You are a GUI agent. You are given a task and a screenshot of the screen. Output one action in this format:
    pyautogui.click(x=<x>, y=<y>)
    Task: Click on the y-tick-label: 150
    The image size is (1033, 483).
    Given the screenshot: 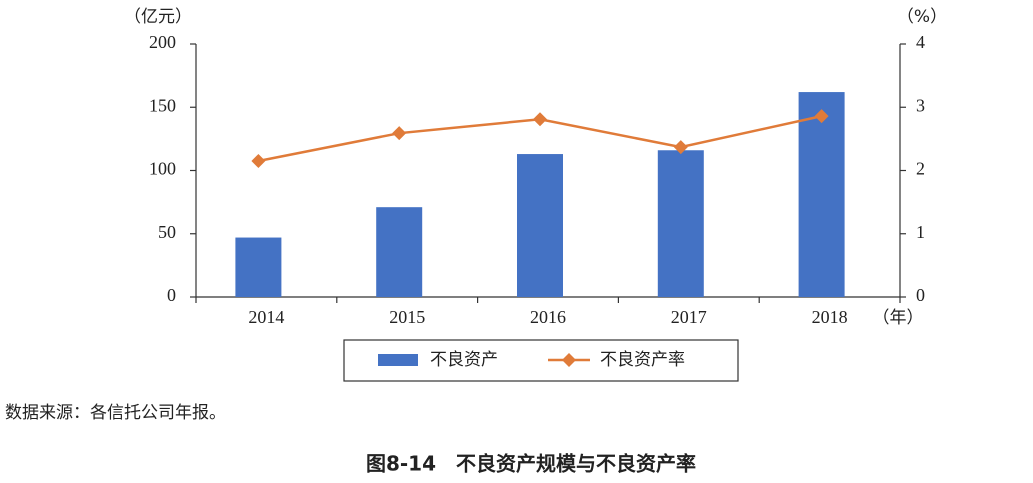 What is the action you would take?
    pyautogui.click(x=162, y=105)
    